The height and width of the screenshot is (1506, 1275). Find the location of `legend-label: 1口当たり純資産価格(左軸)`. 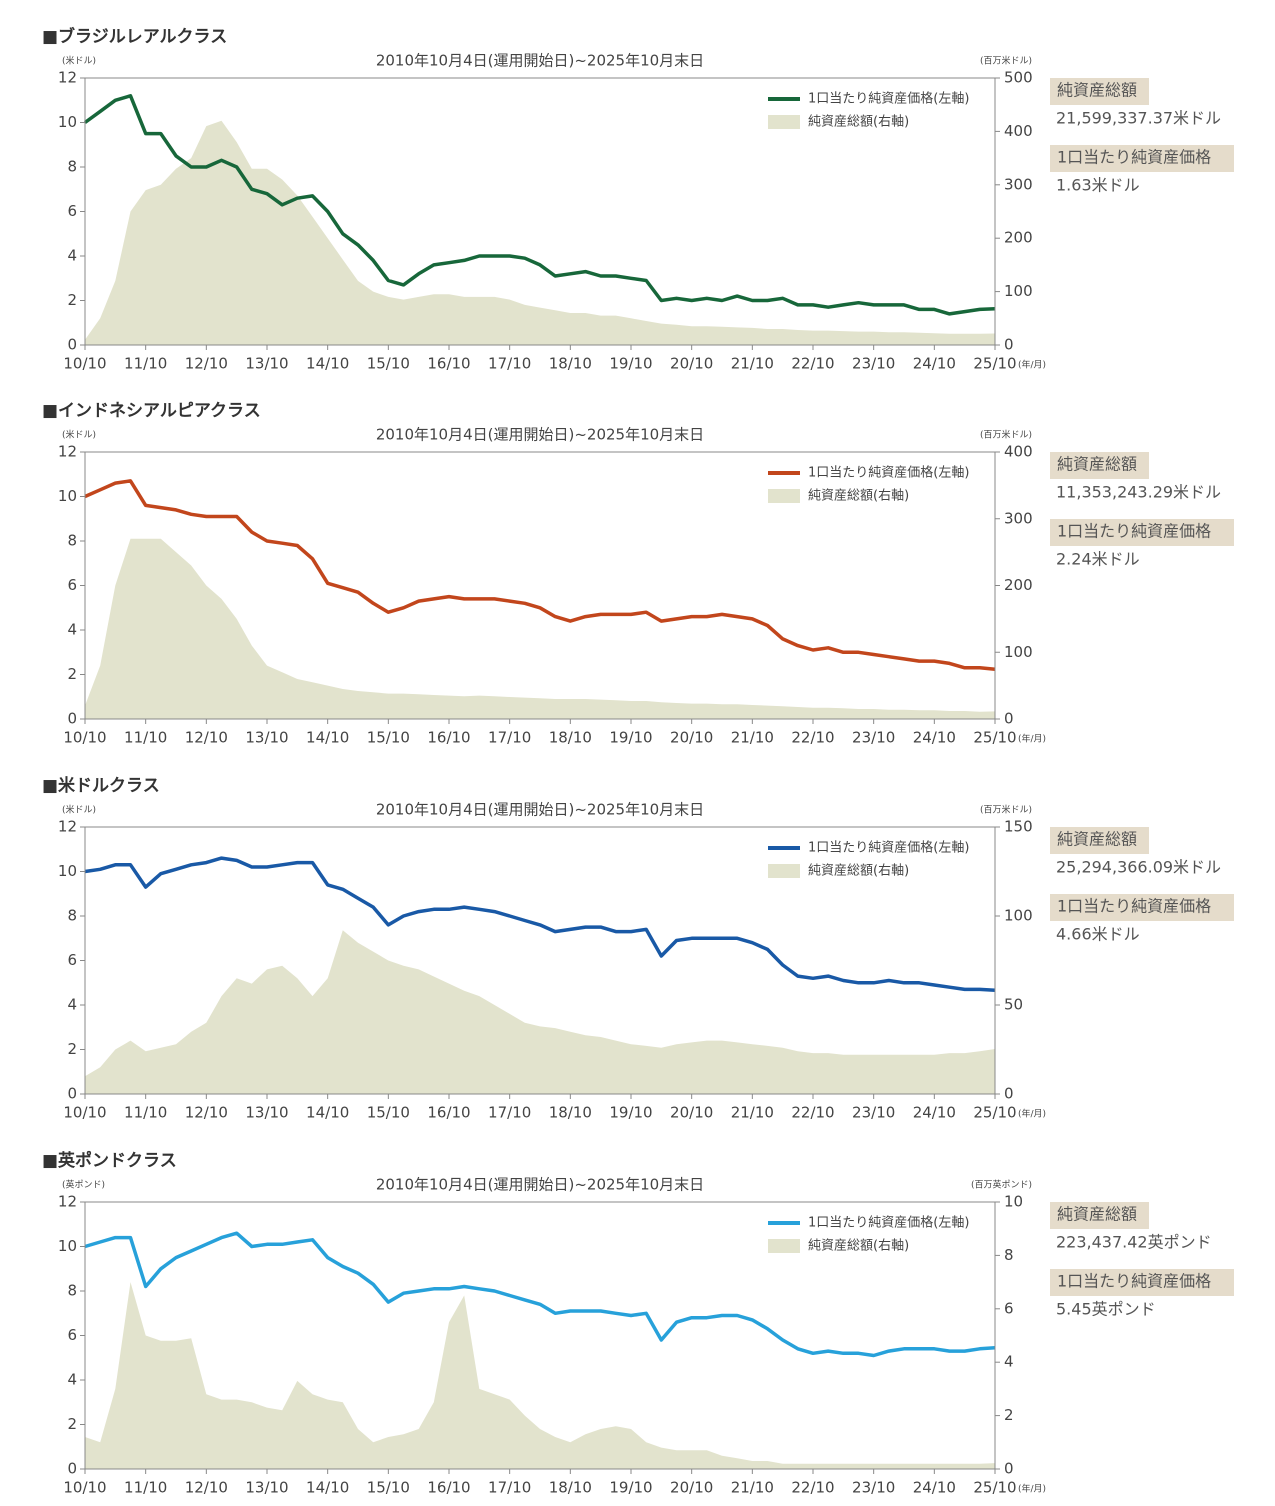

legend-label: 1口当たり純資産価格(左軸) is located at coordinates (888, 99).